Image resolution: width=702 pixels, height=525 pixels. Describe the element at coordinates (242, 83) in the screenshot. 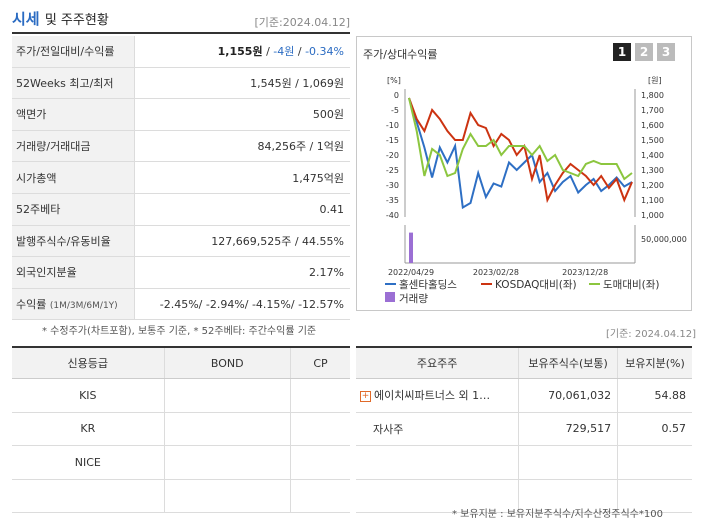

I see `row-value: 1,545원 / 1,069원` at that location.